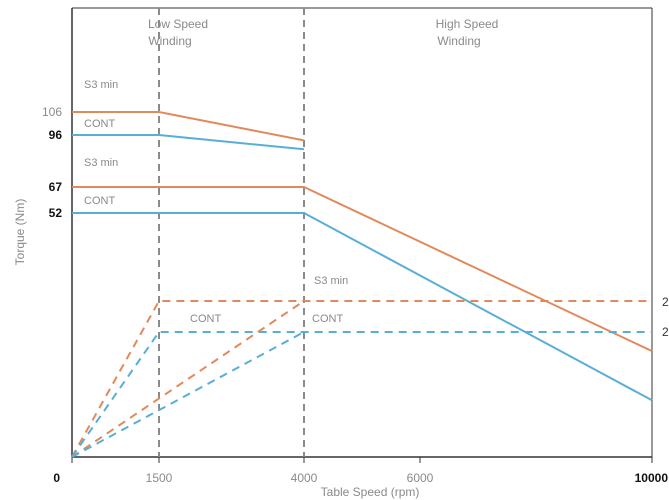 The width and height of the screenshot is (669, 500). Describe the element at coordinates (304, 478) in the screenshot. I see `x-tick-label: 4000` at that location.